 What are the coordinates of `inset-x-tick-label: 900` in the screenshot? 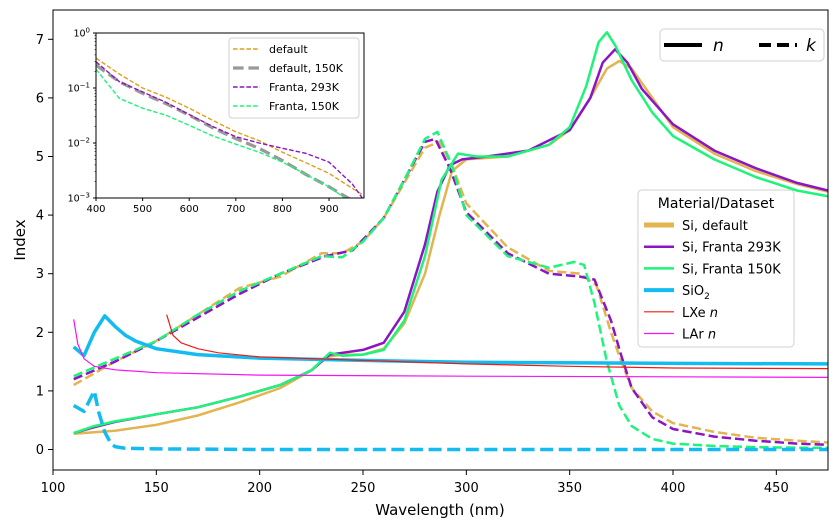 It's located at (328, 209).